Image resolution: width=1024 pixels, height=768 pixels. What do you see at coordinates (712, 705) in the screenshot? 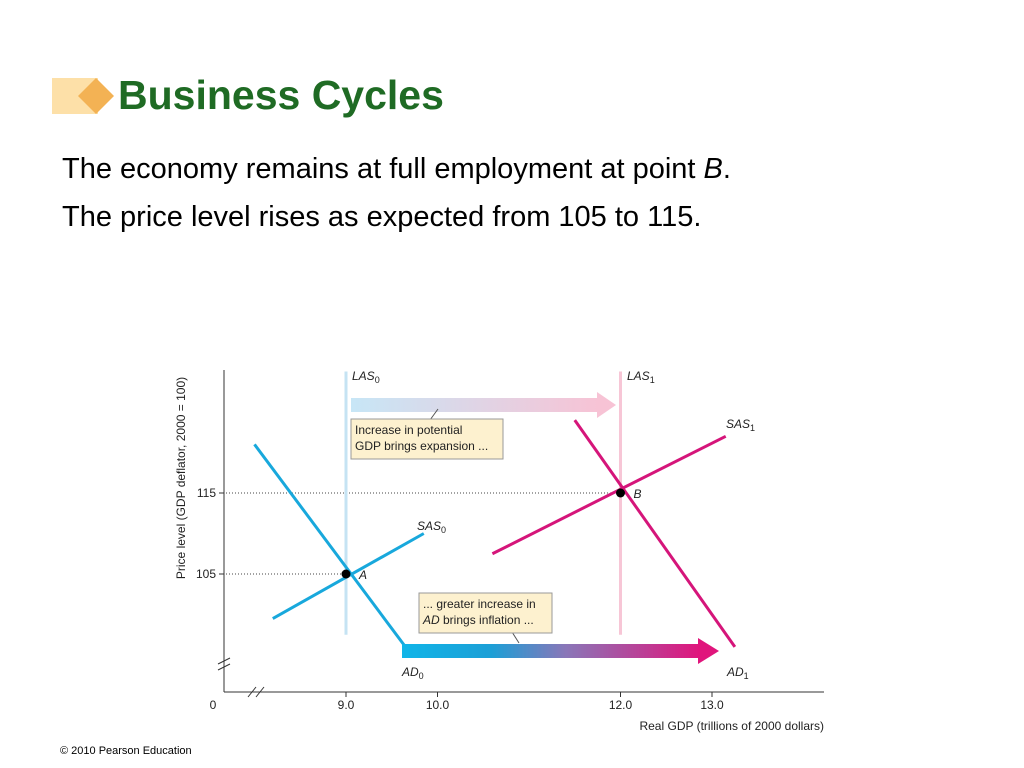
I see `x-tick-label: 13.0` at bounding box center [712, 705].